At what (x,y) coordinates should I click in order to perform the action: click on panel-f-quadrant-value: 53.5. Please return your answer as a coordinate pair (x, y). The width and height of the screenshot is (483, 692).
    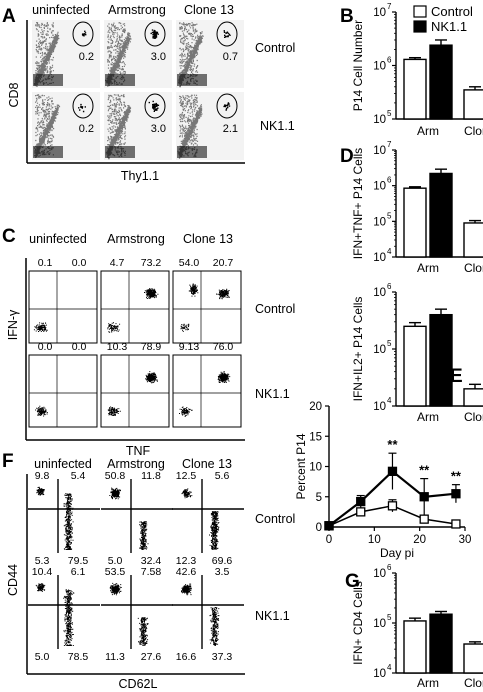
    Looking at the image, I should click on (115, 572).